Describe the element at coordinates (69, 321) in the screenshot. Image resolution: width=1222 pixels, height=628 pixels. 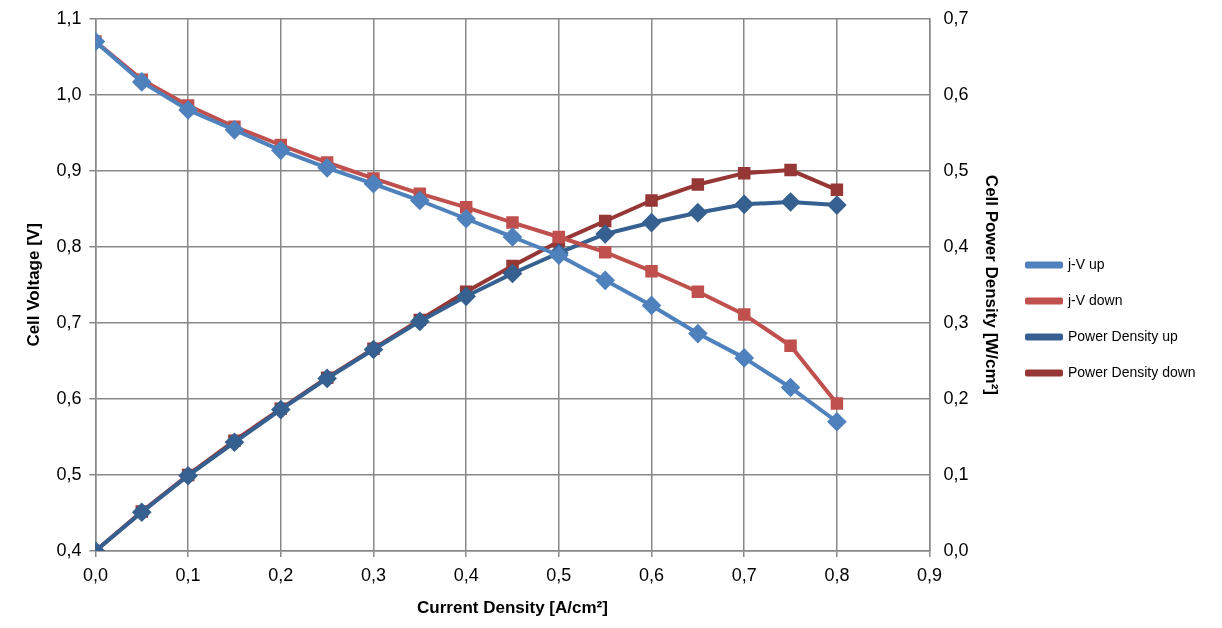
I see `y-tick-label: 0,7` at that location.